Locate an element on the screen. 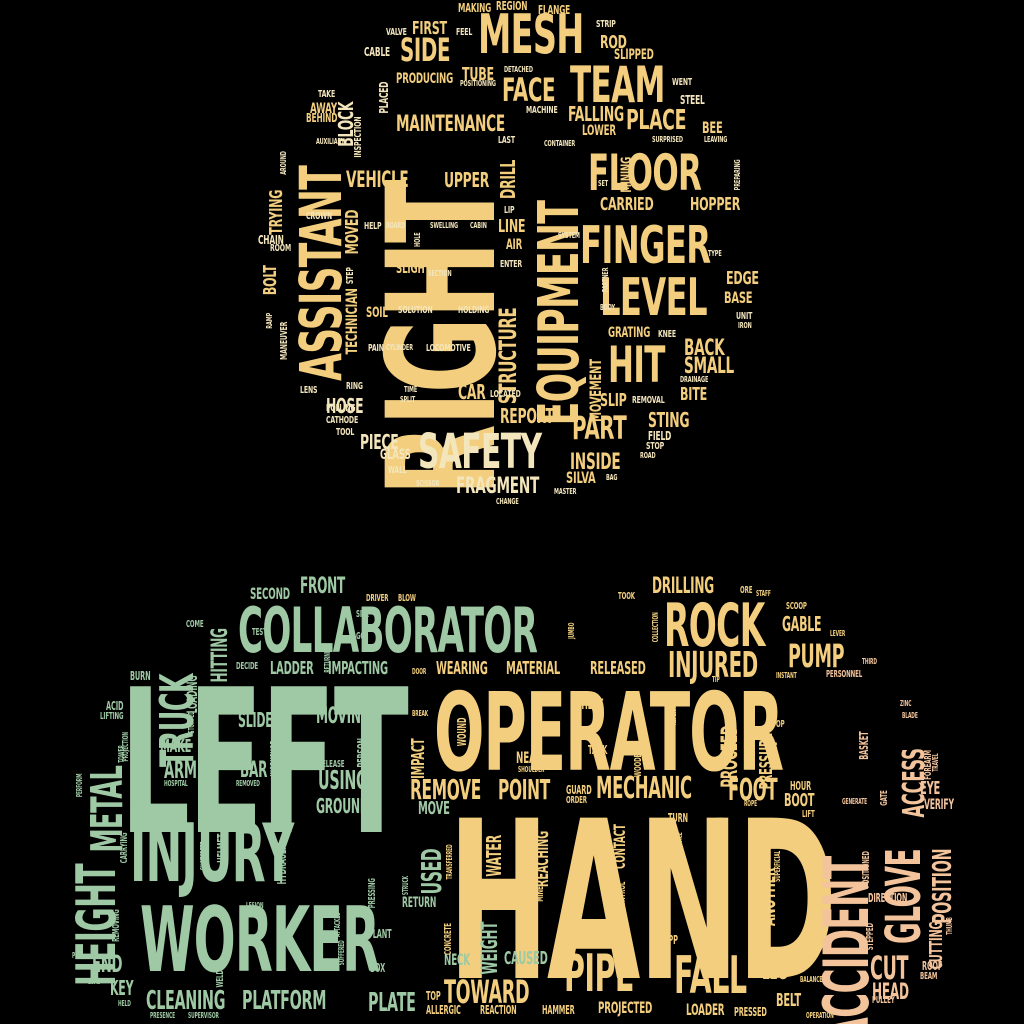  bottom-word-wooden: WOODEN is located at coordinates (638, 763).